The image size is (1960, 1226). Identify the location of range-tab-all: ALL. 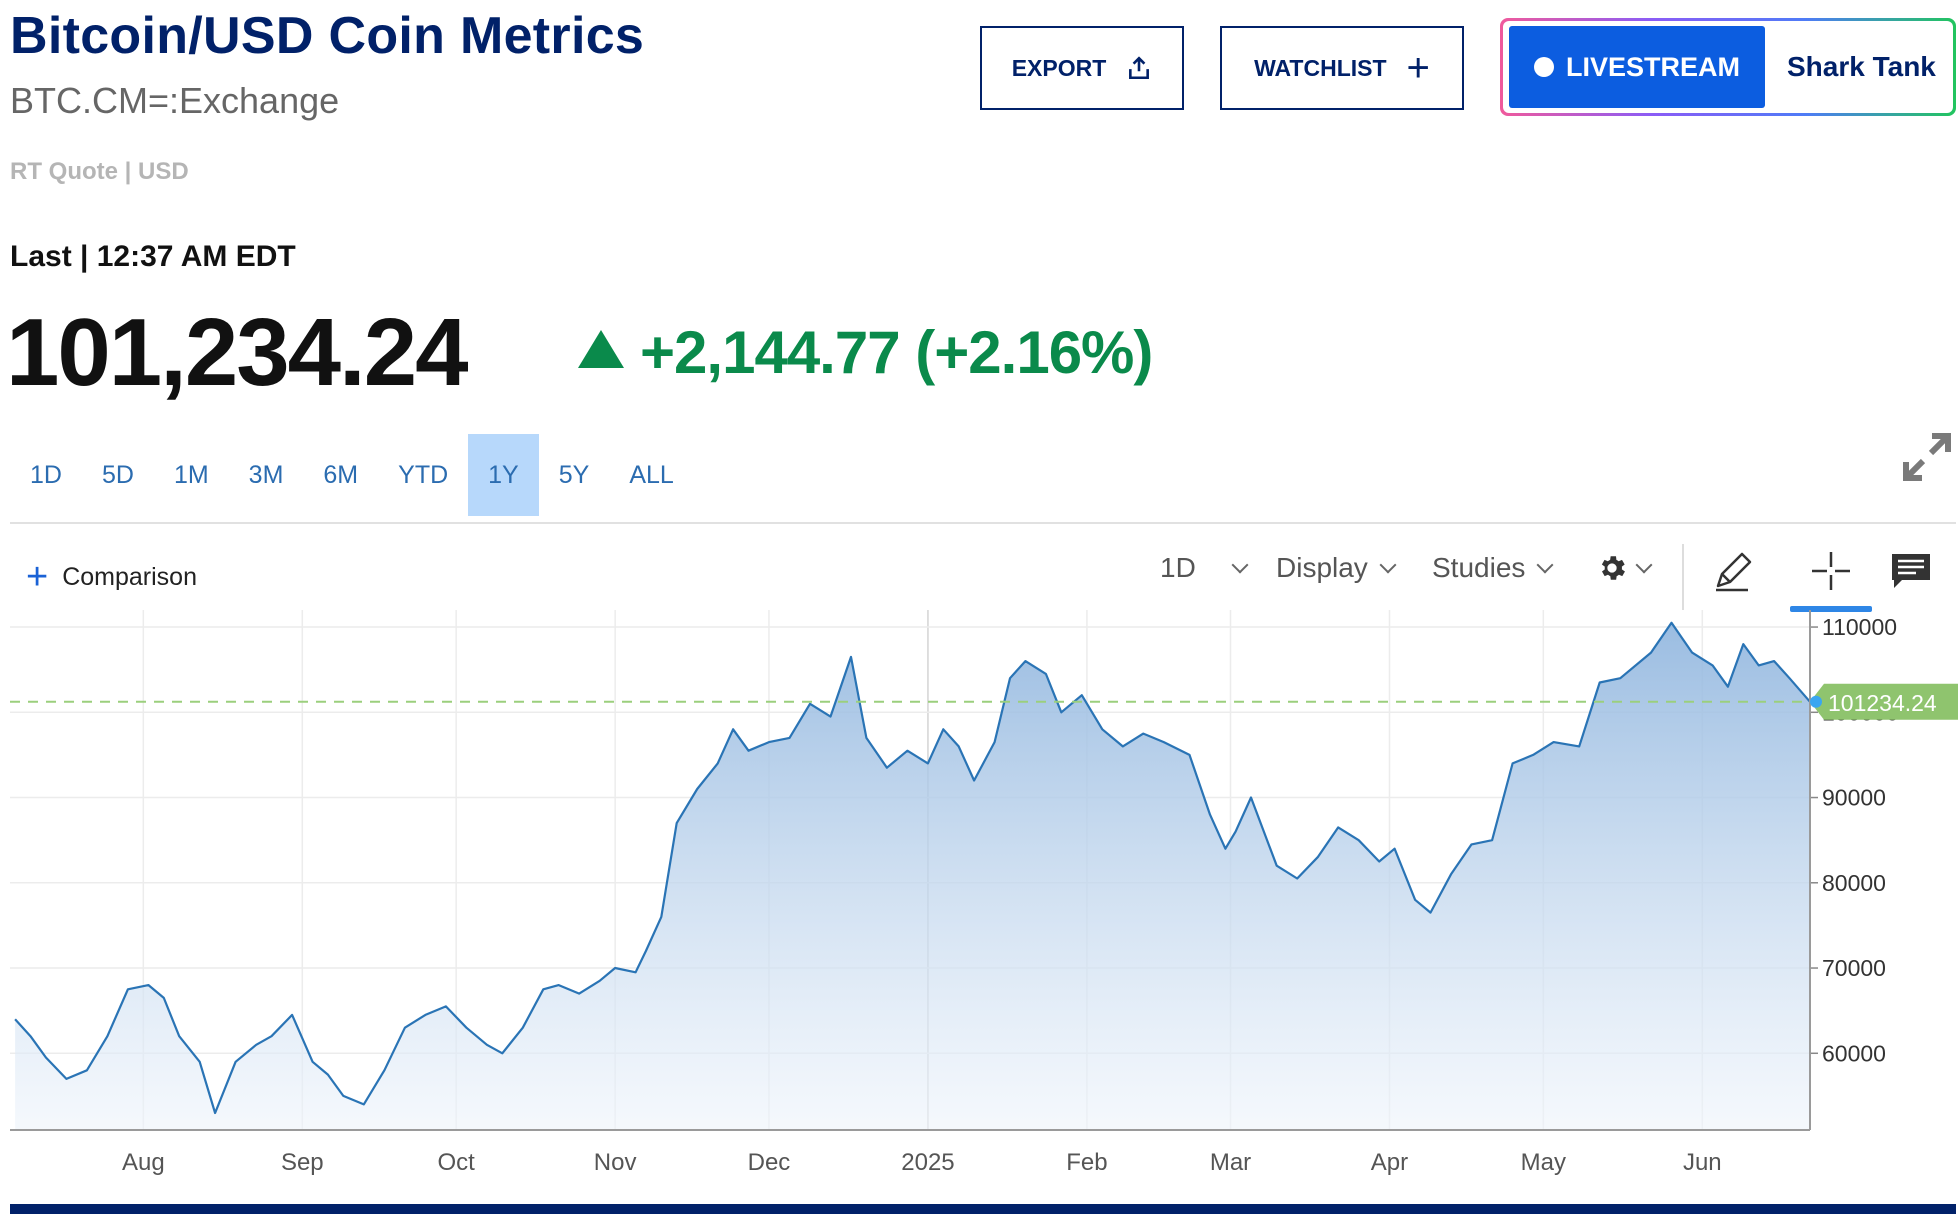
(651, 474).